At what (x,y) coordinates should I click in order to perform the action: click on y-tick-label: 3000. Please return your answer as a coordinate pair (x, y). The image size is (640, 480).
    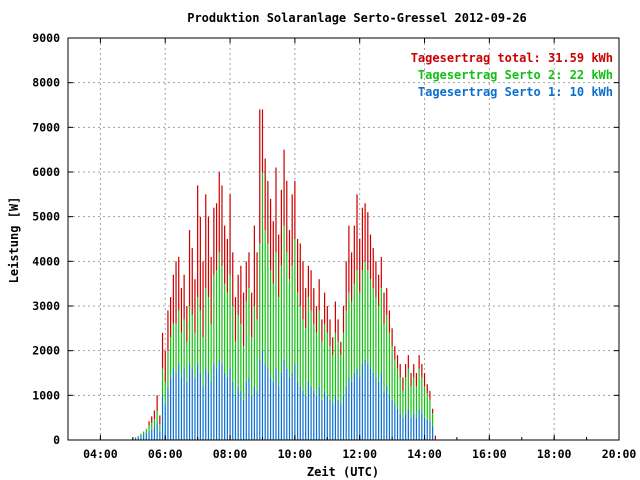
    Looking at the image, I should click on (46, 306).